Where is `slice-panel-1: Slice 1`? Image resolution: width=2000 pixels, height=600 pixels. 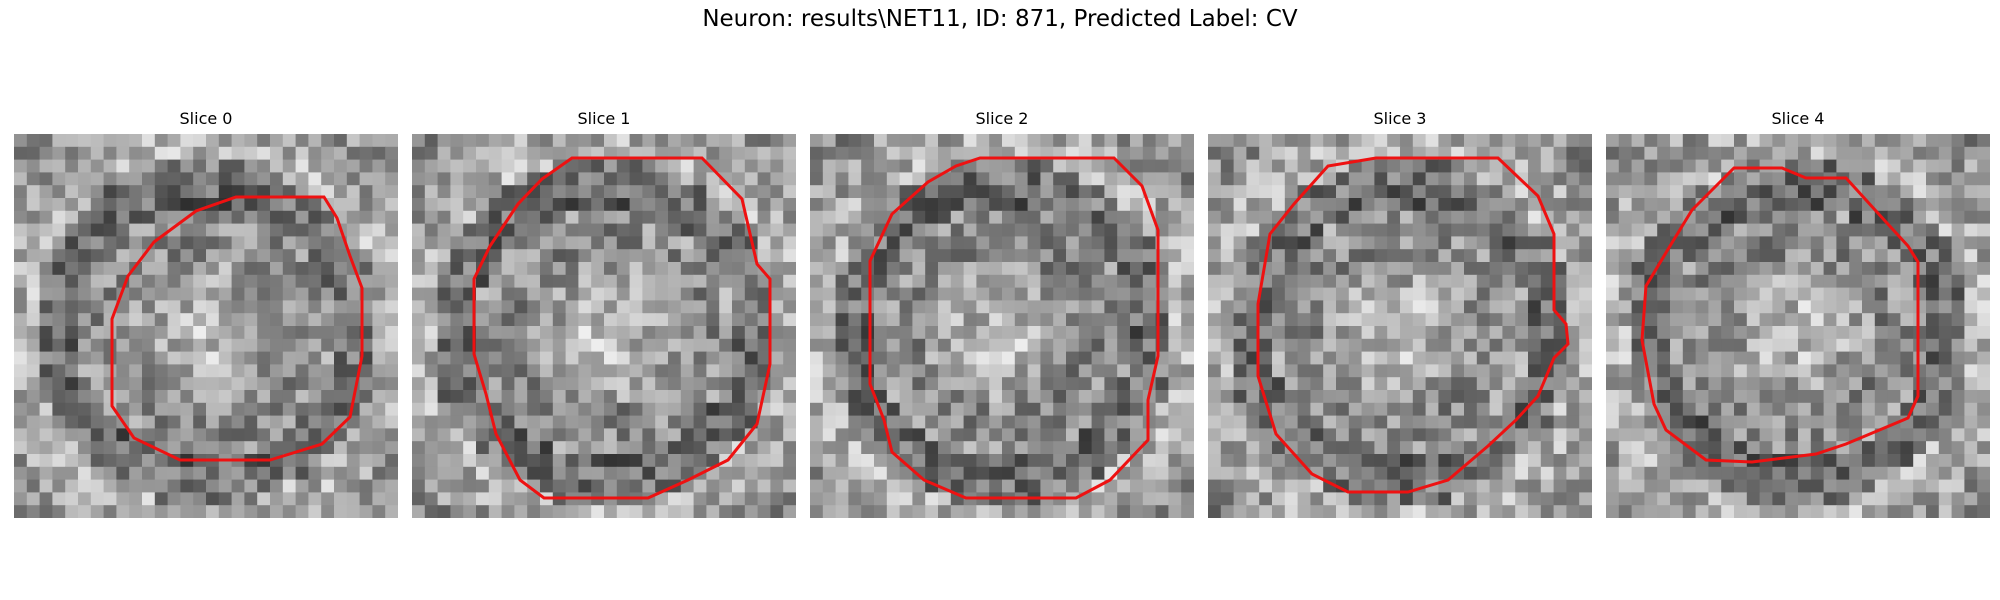 slice-panel-1: Slice 1 is located at coordinates (604, 313).